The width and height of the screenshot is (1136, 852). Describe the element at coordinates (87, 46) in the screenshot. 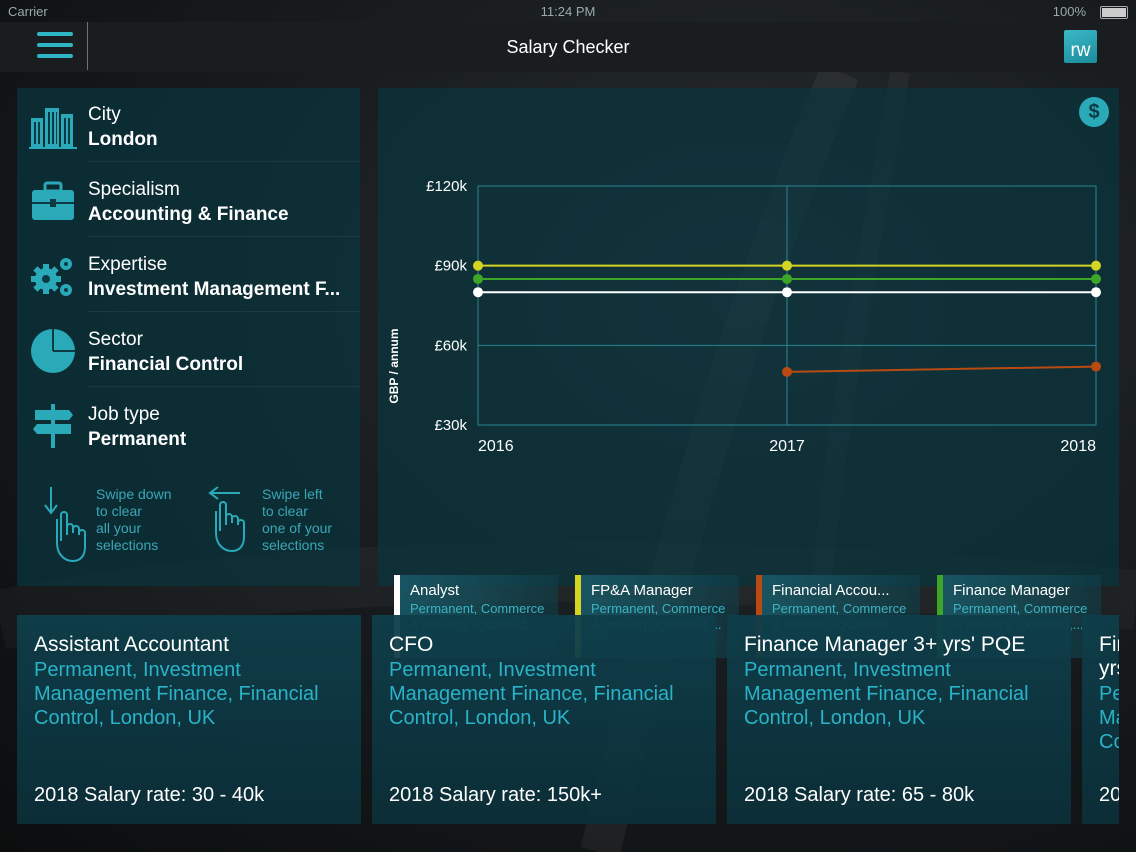

I see `nav-divider` at that location.